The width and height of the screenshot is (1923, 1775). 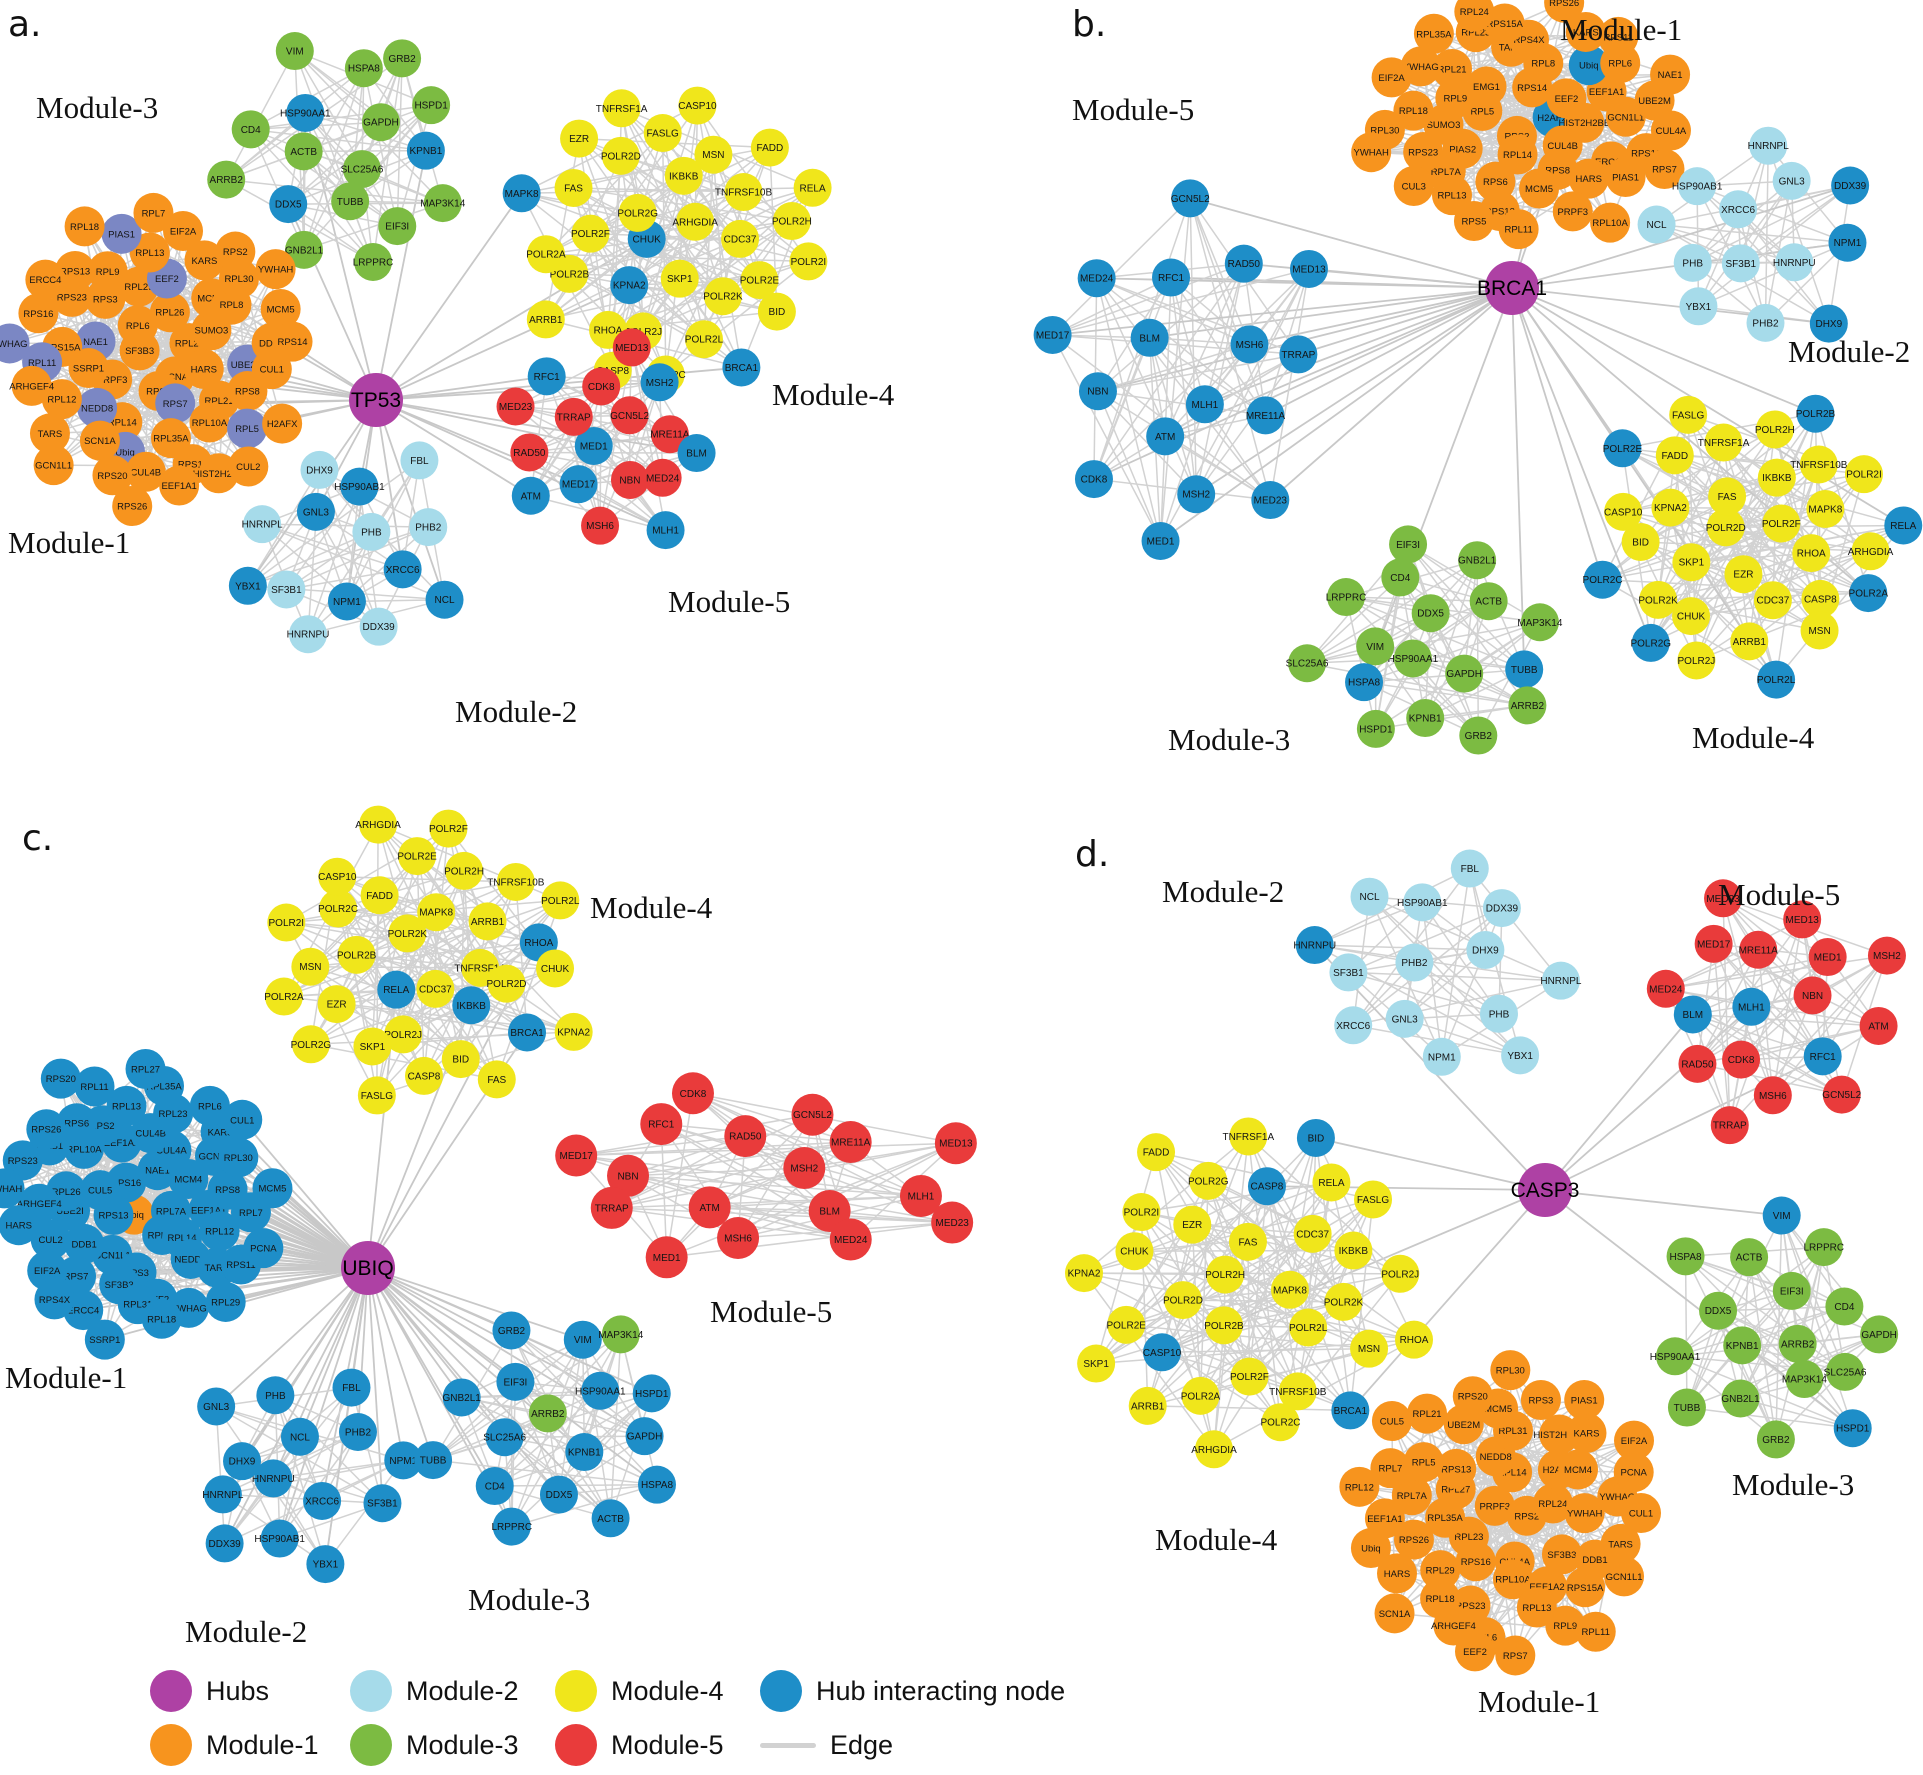 I want to click on node-POLR2K, so click(x=1343, y=1301).